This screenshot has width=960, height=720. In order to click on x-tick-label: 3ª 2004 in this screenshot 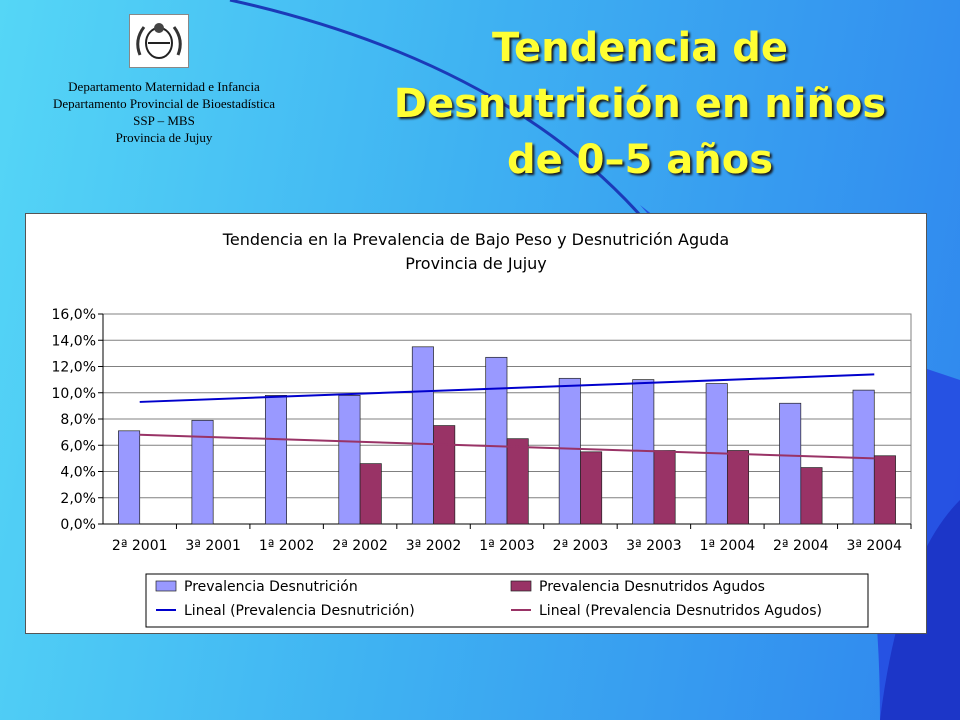, I will do `click(874, 546)`.